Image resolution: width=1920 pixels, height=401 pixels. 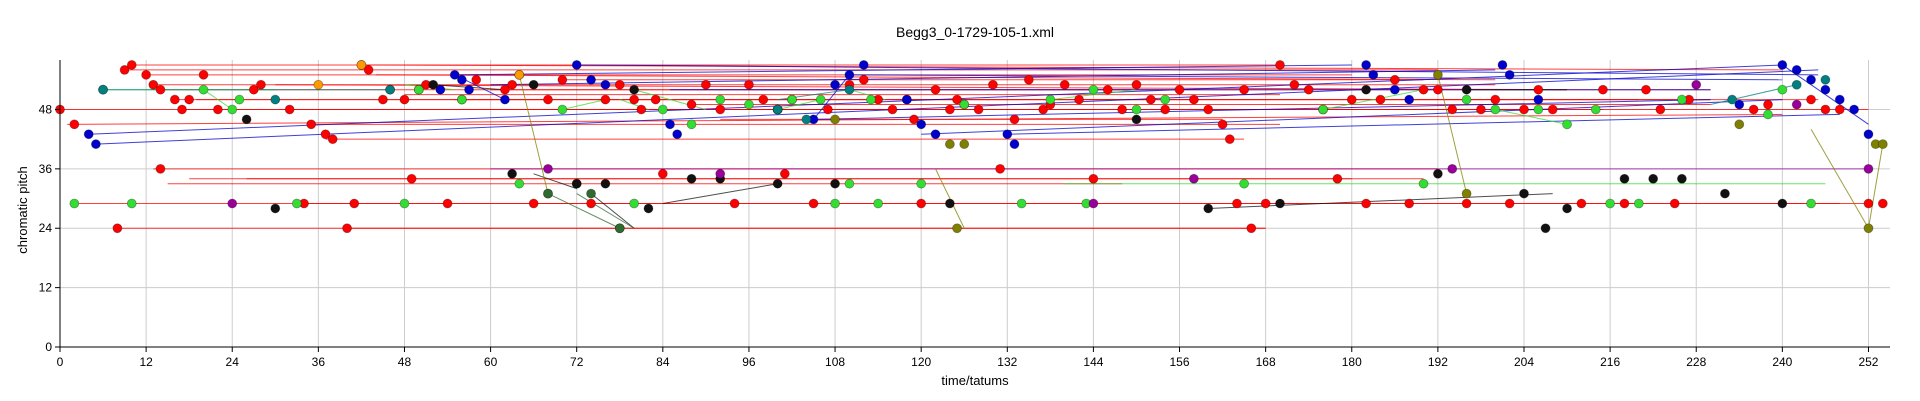 I want to click on y-tick-label: 12, so click(x=46, y=288).